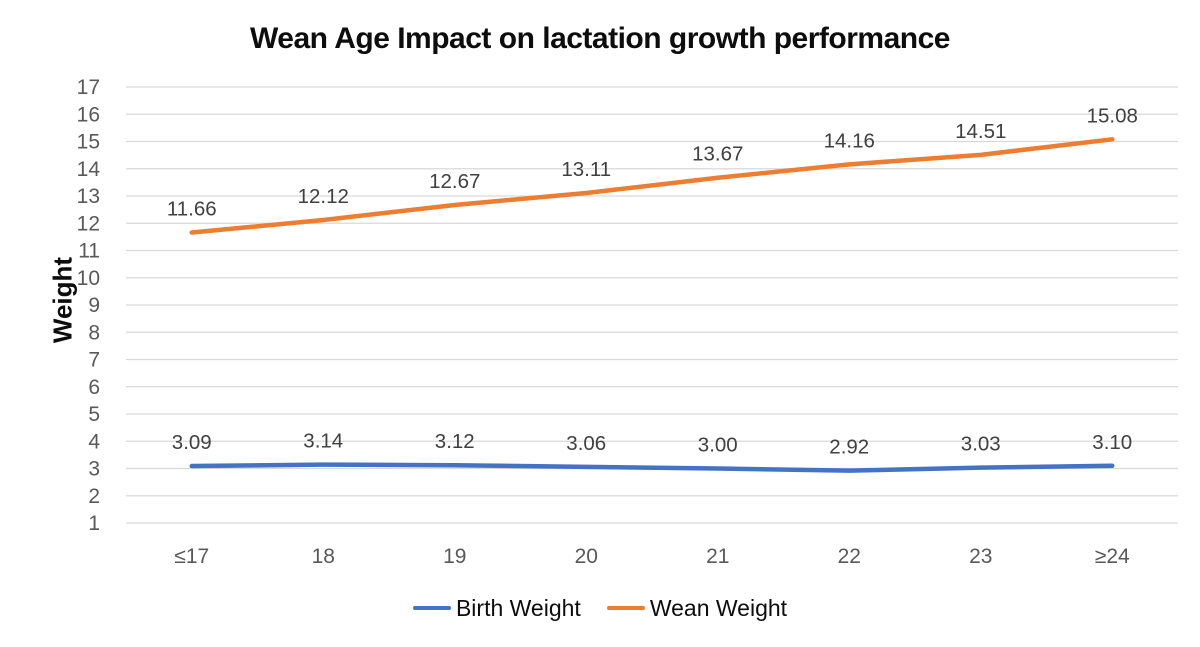 The width and height of the screenshot is (1200, 647). What do you see at coordinates (88, 114) in the screenshot?
I see `y-tick-label: 16` at bounding box center [88, 114].